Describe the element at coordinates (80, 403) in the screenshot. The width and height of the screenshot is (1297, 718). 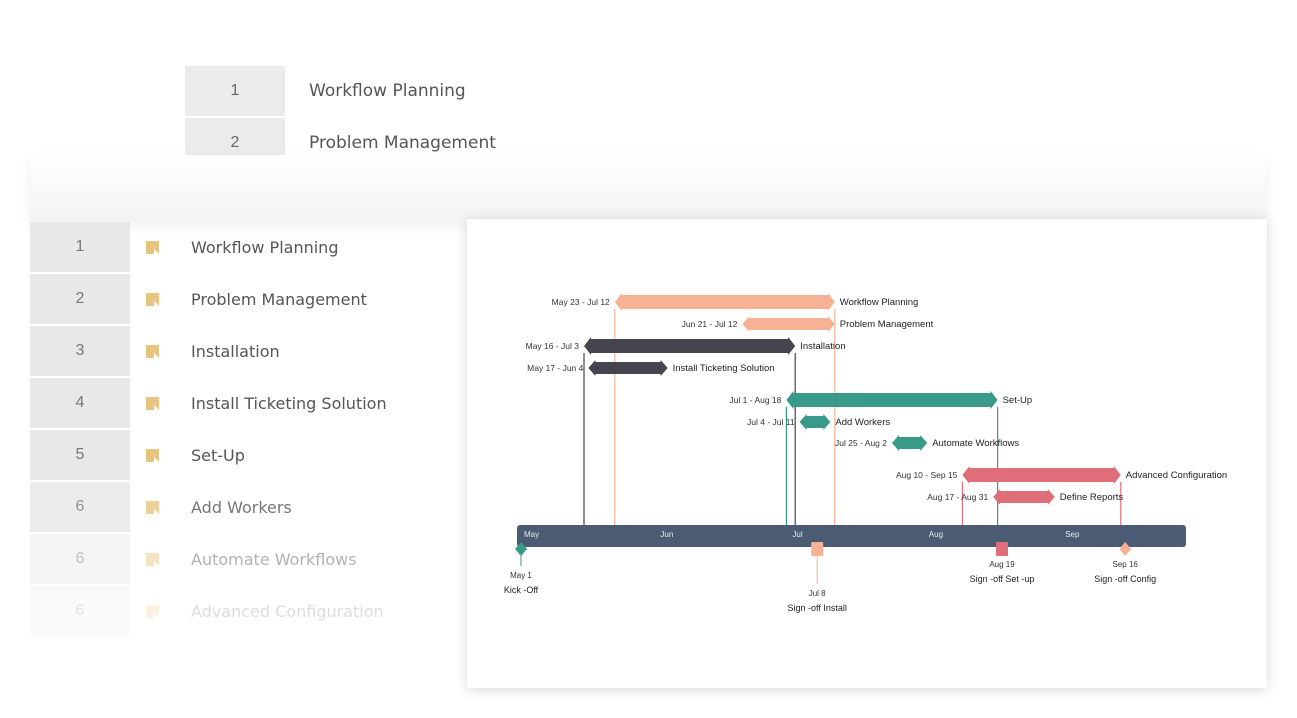
I see `task-number: 4` at that location.